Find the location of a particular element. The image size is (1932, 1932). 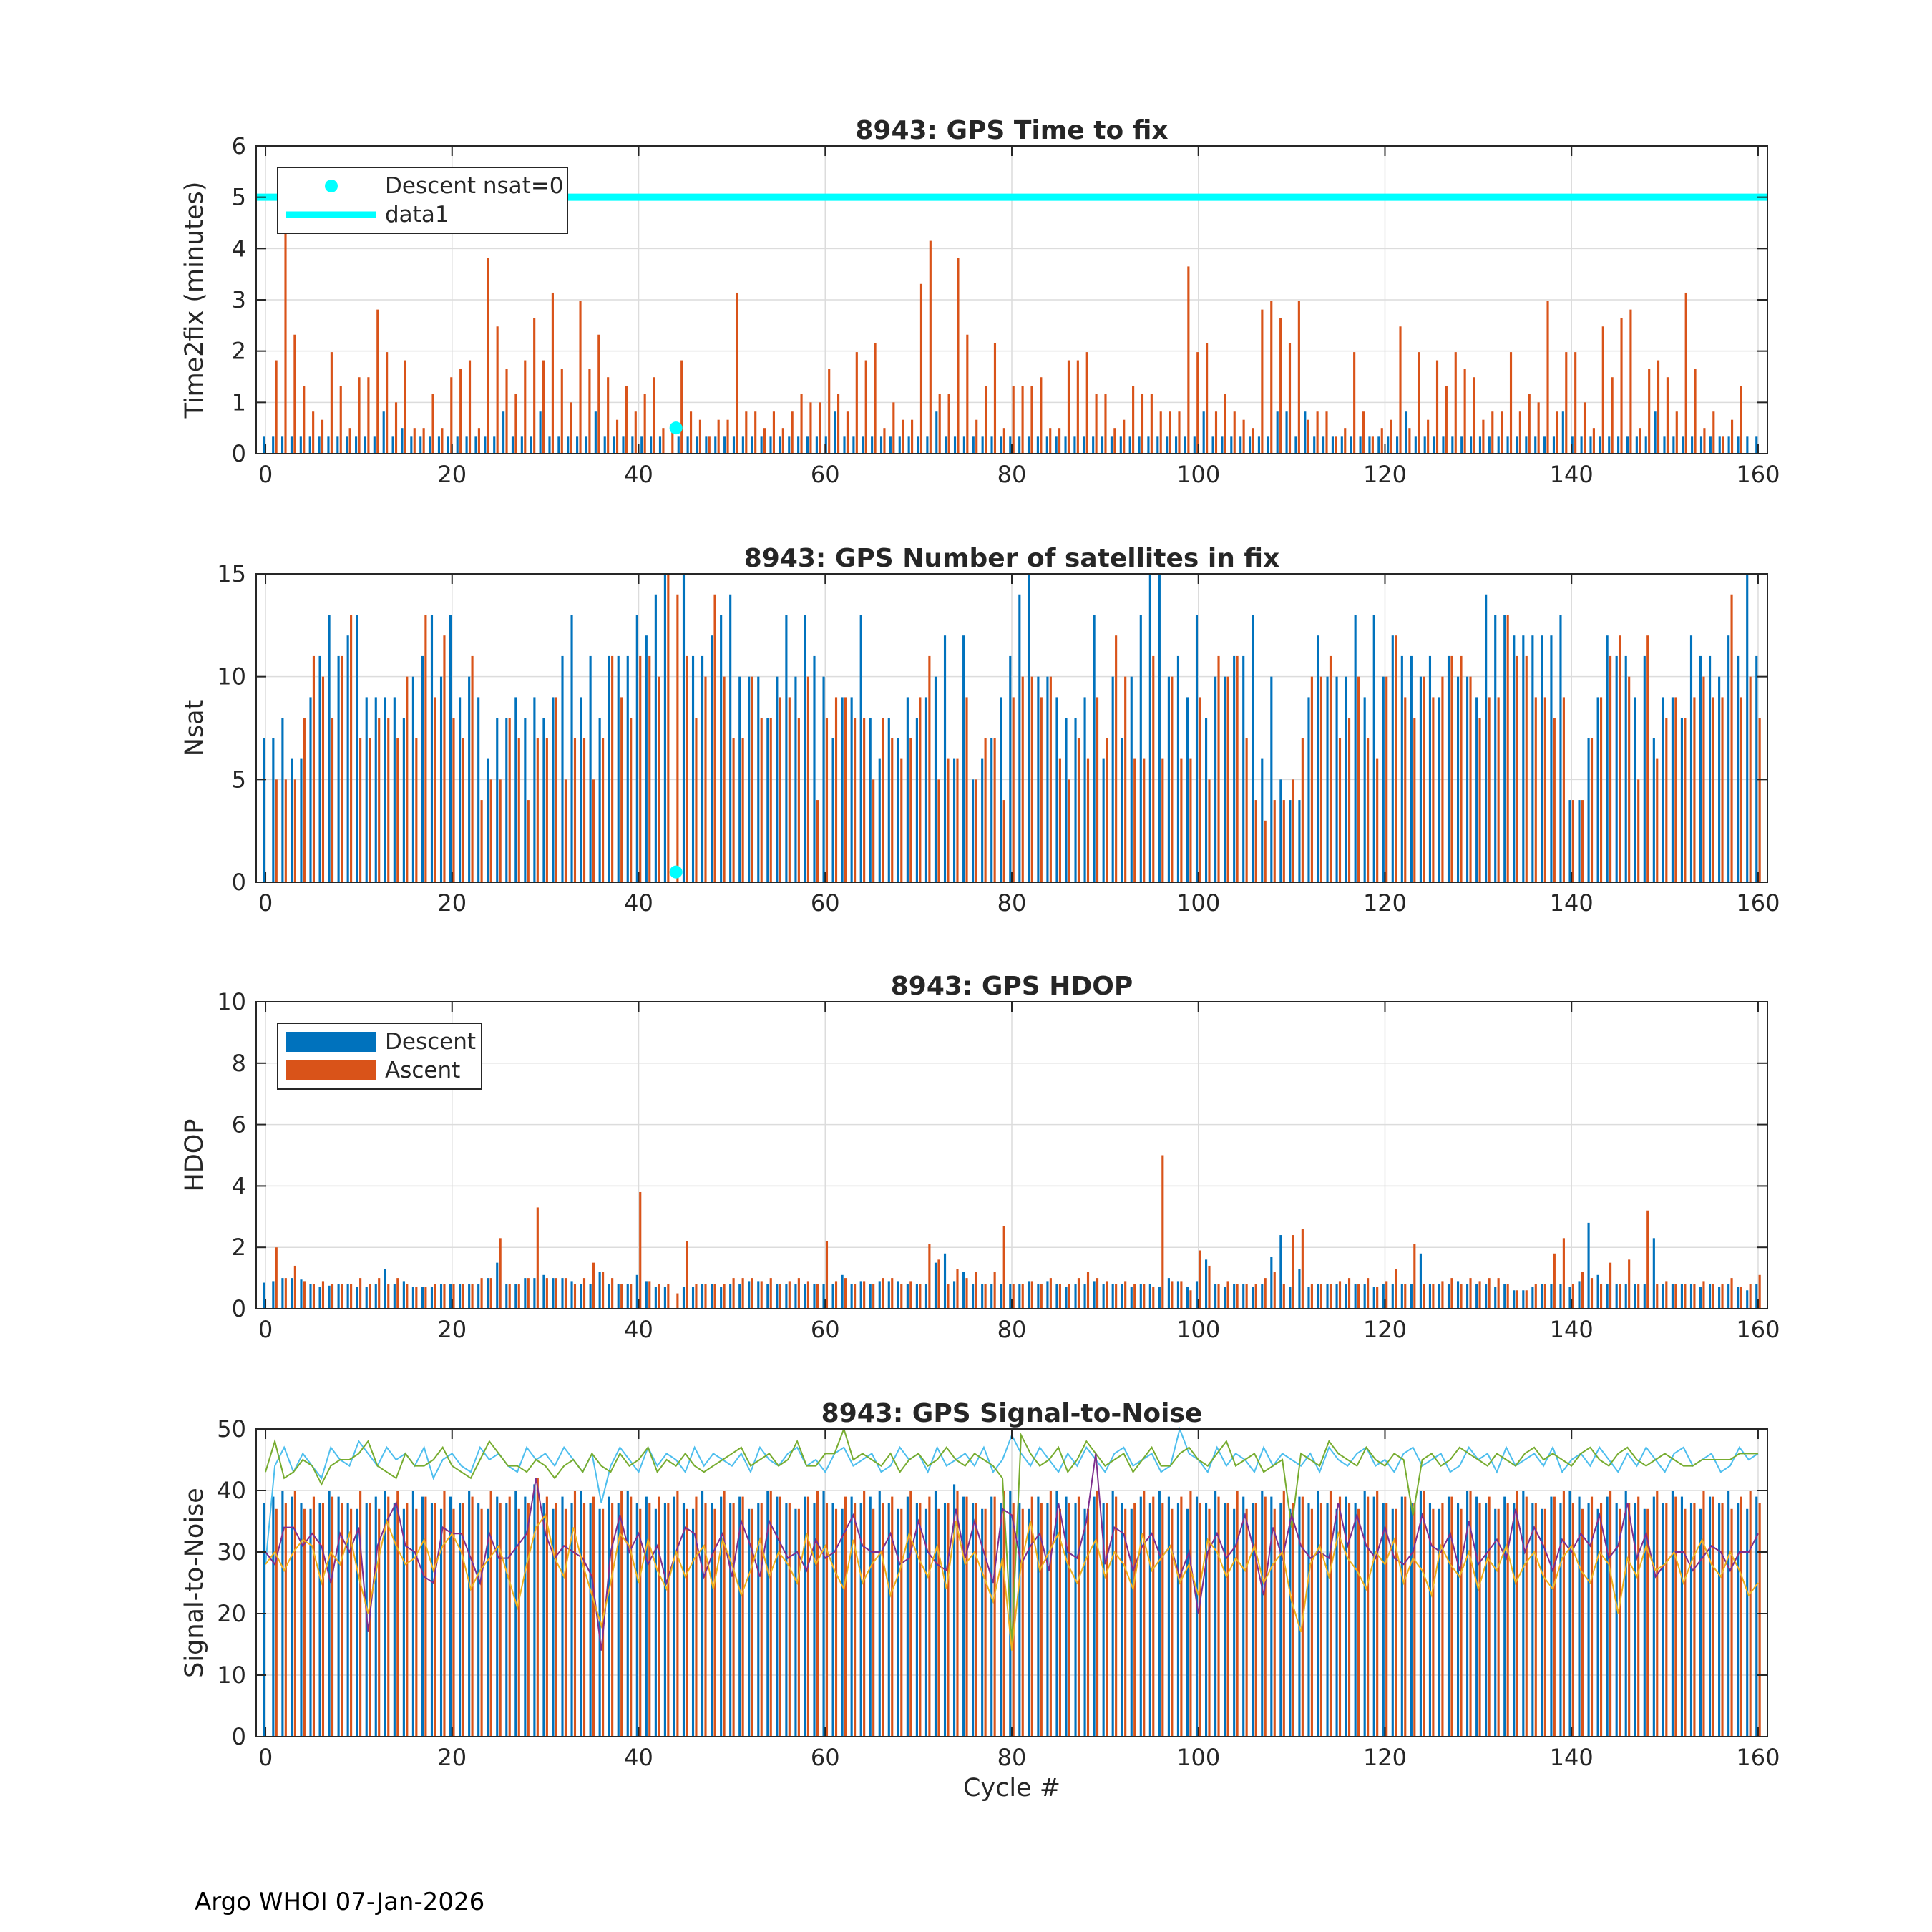

x-tick-label: 20 is located at coordinates (452, 1329).